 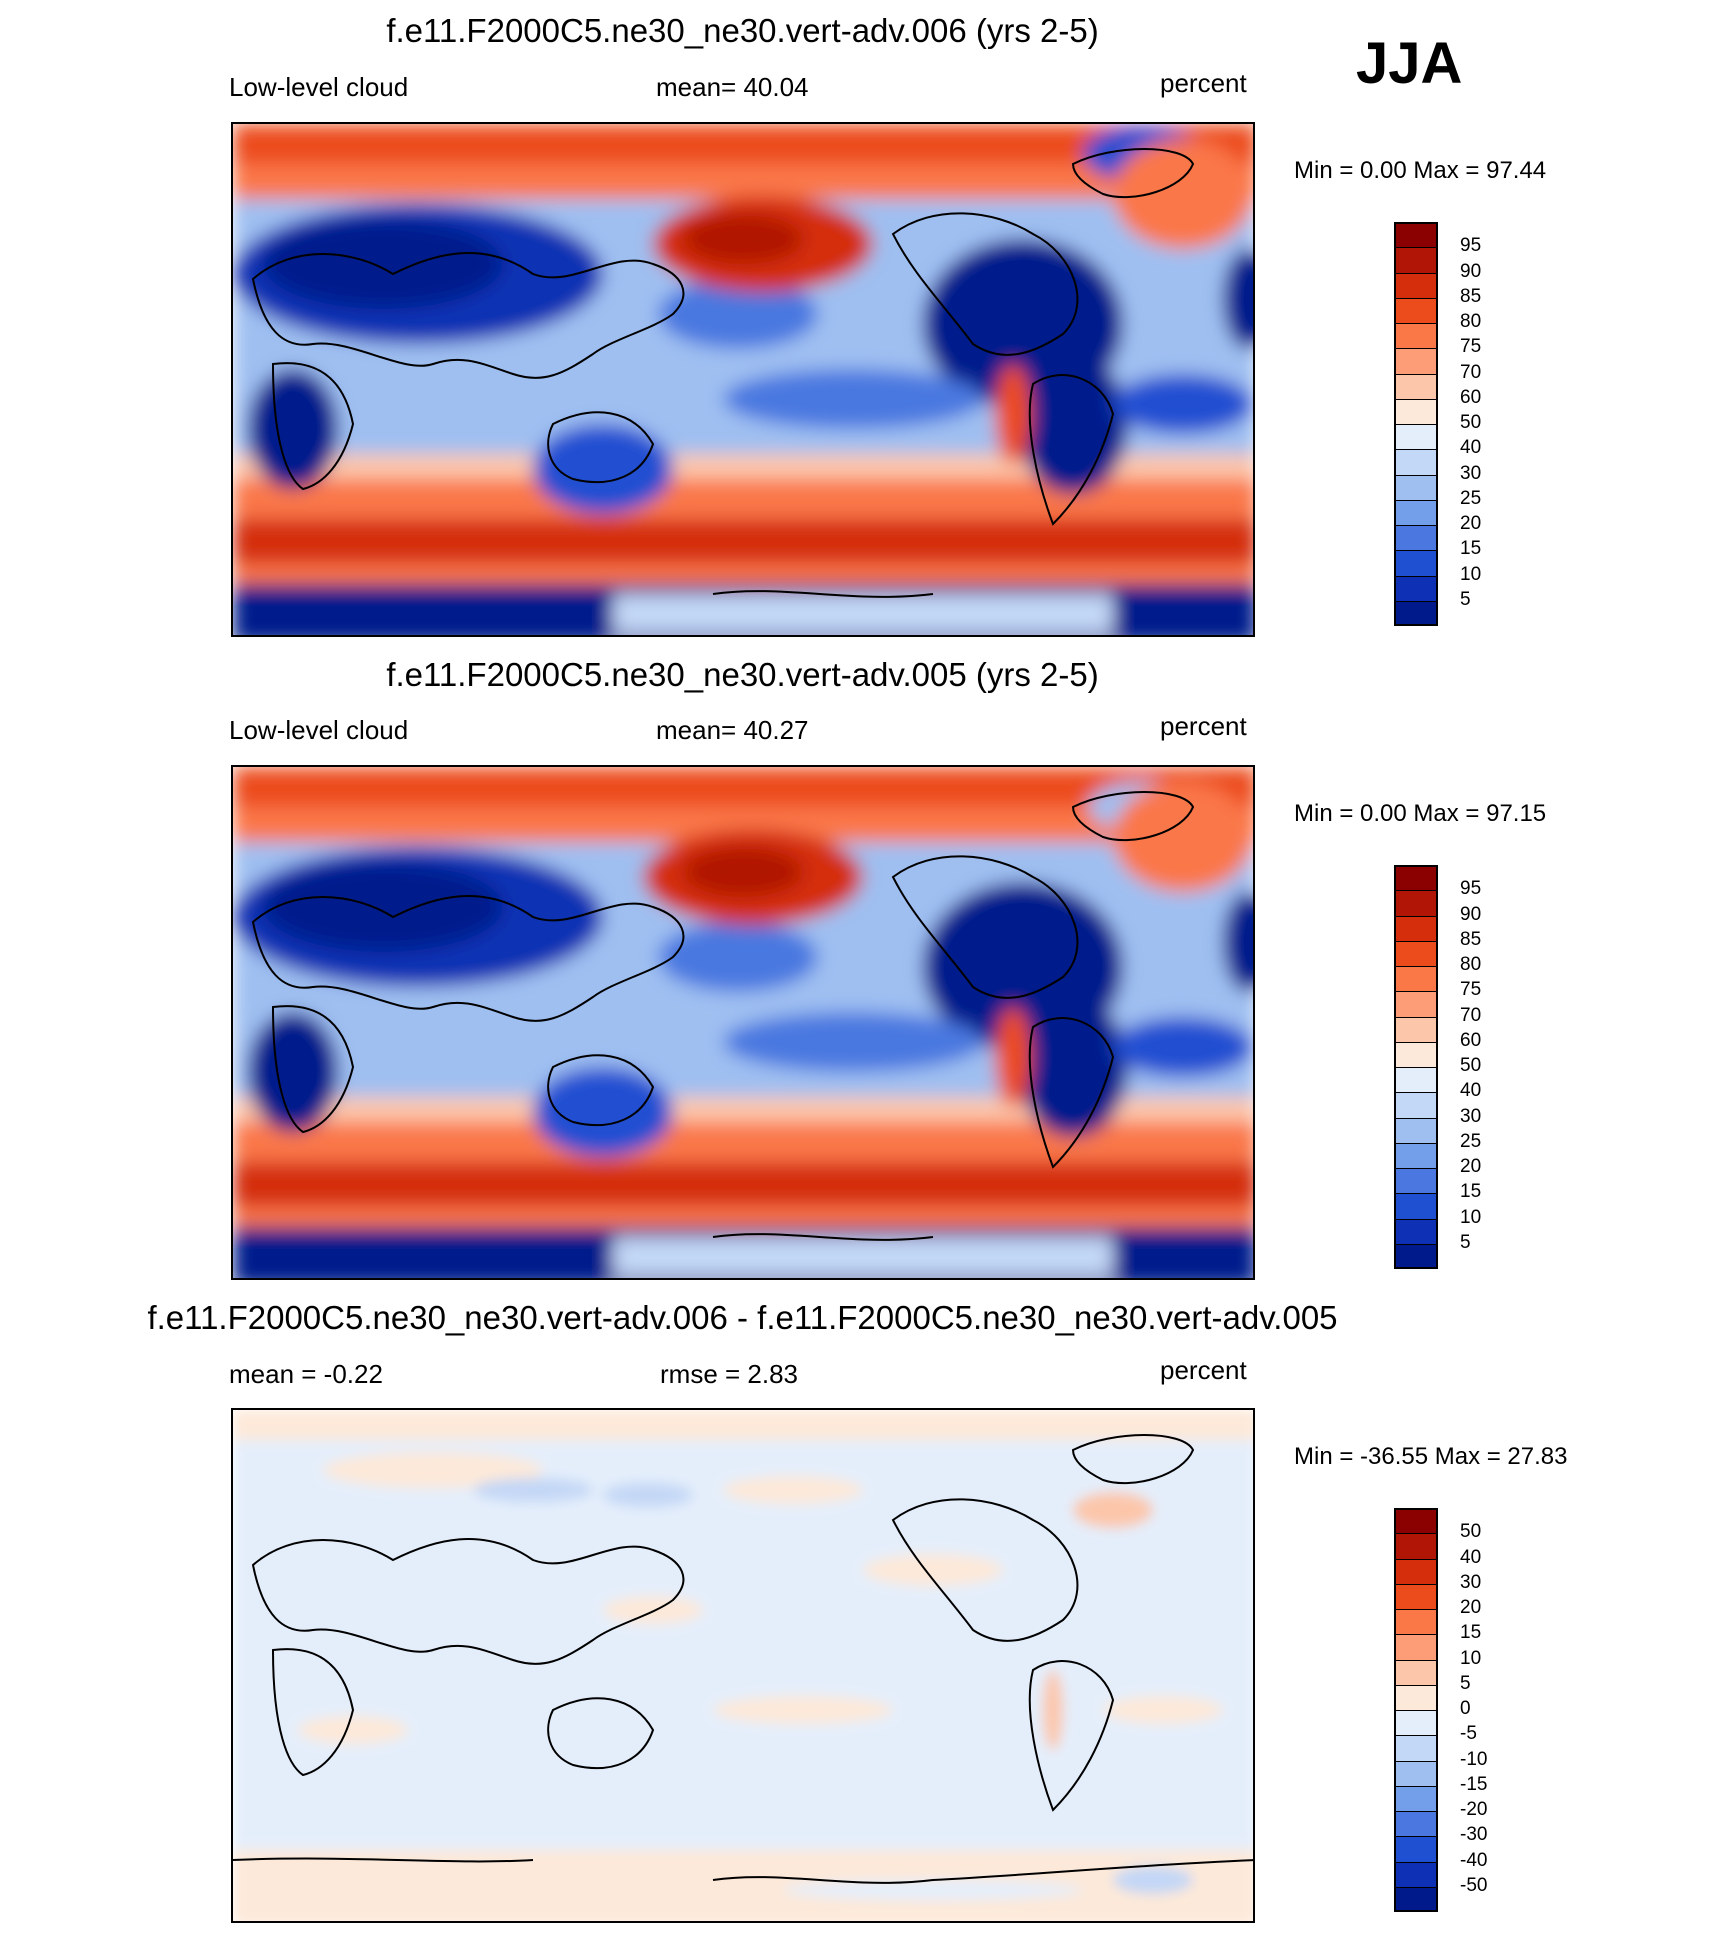 What do you see at coordinates (1474, 1809) in the screenshot?
I see `colorbar-tick-label: -20` at bounding box center [1474, 1809].